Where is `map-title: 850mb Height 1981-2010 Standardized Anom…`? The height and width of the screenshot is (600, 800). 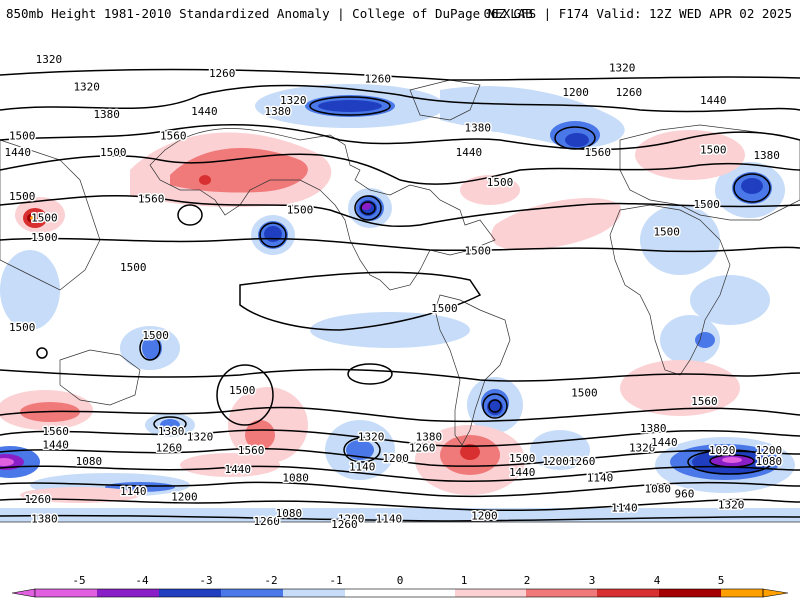
map-title: 850mb Height 1981-2010 Standardized Anom… is located at coordinates (269, 13).